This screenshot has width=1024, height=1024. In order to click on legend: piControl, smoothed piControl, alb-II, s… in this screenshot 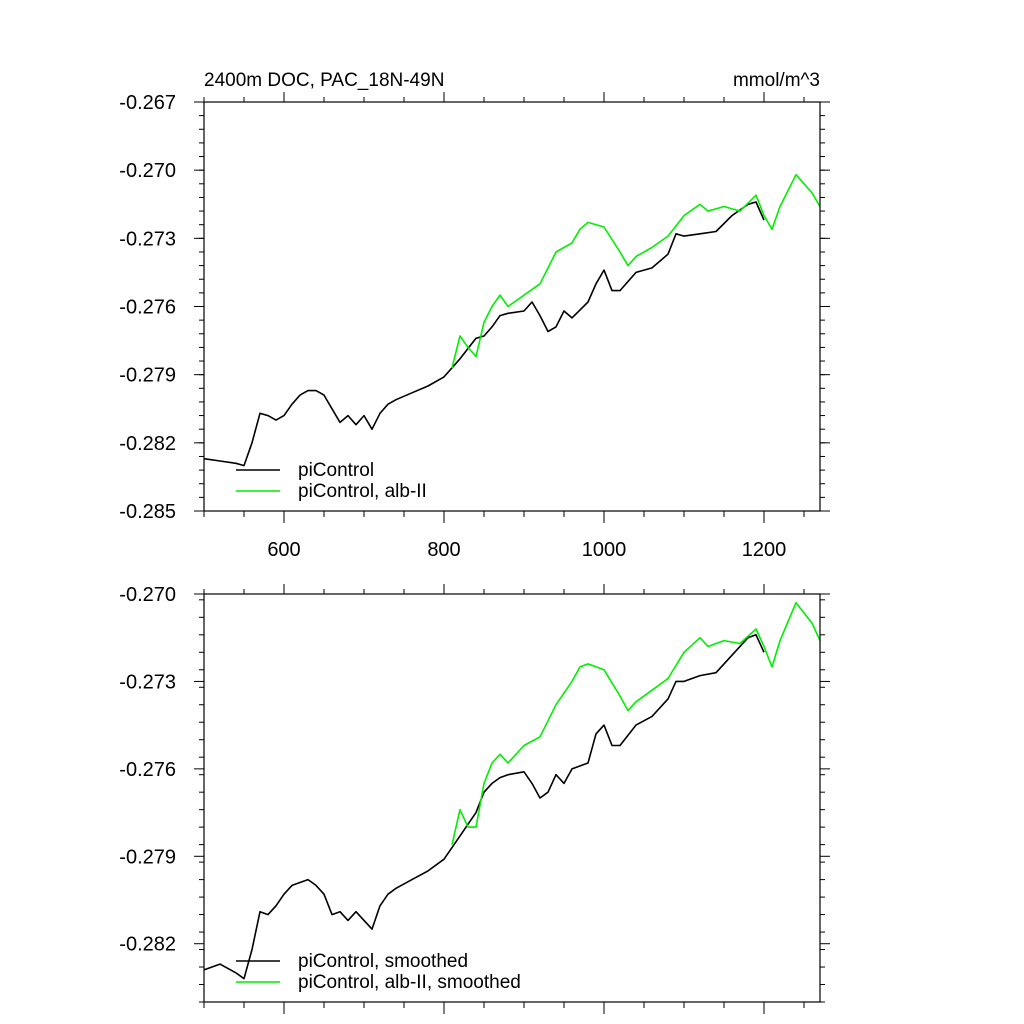, I will do `click(378, 972)`.